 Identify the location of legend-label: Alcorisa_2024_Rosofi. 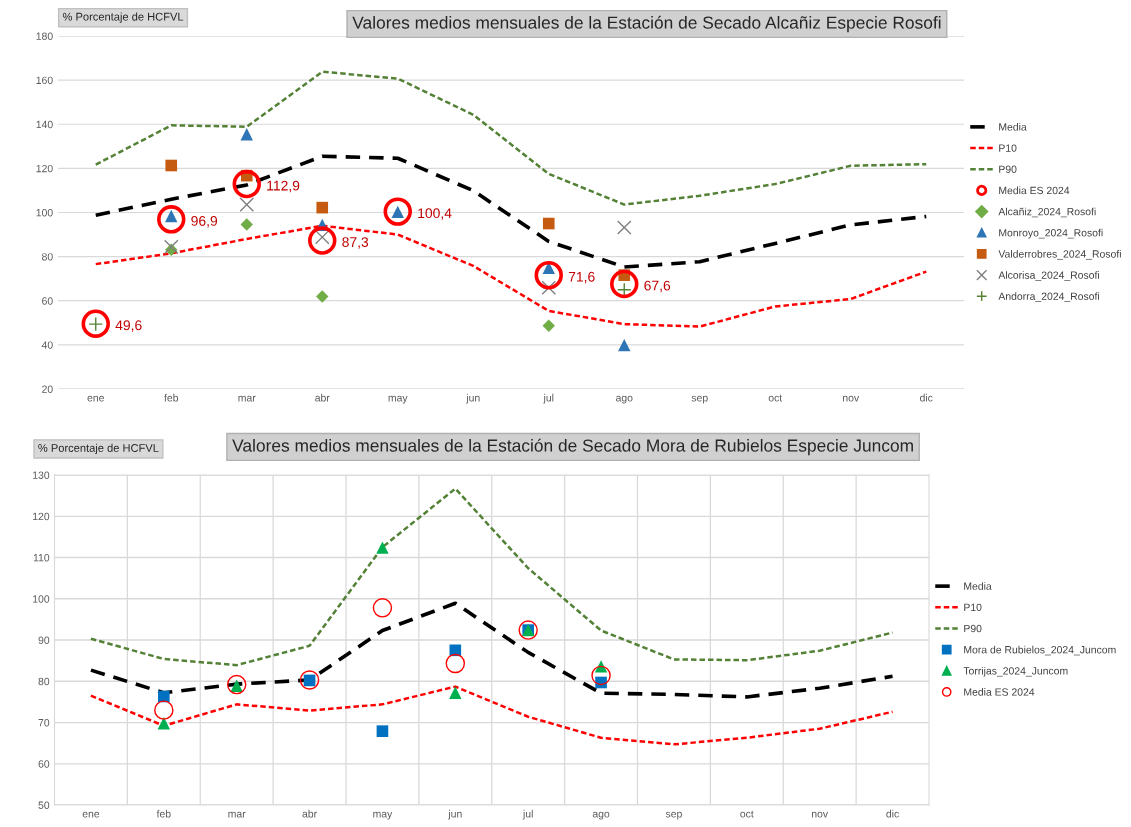
(1049, 276).